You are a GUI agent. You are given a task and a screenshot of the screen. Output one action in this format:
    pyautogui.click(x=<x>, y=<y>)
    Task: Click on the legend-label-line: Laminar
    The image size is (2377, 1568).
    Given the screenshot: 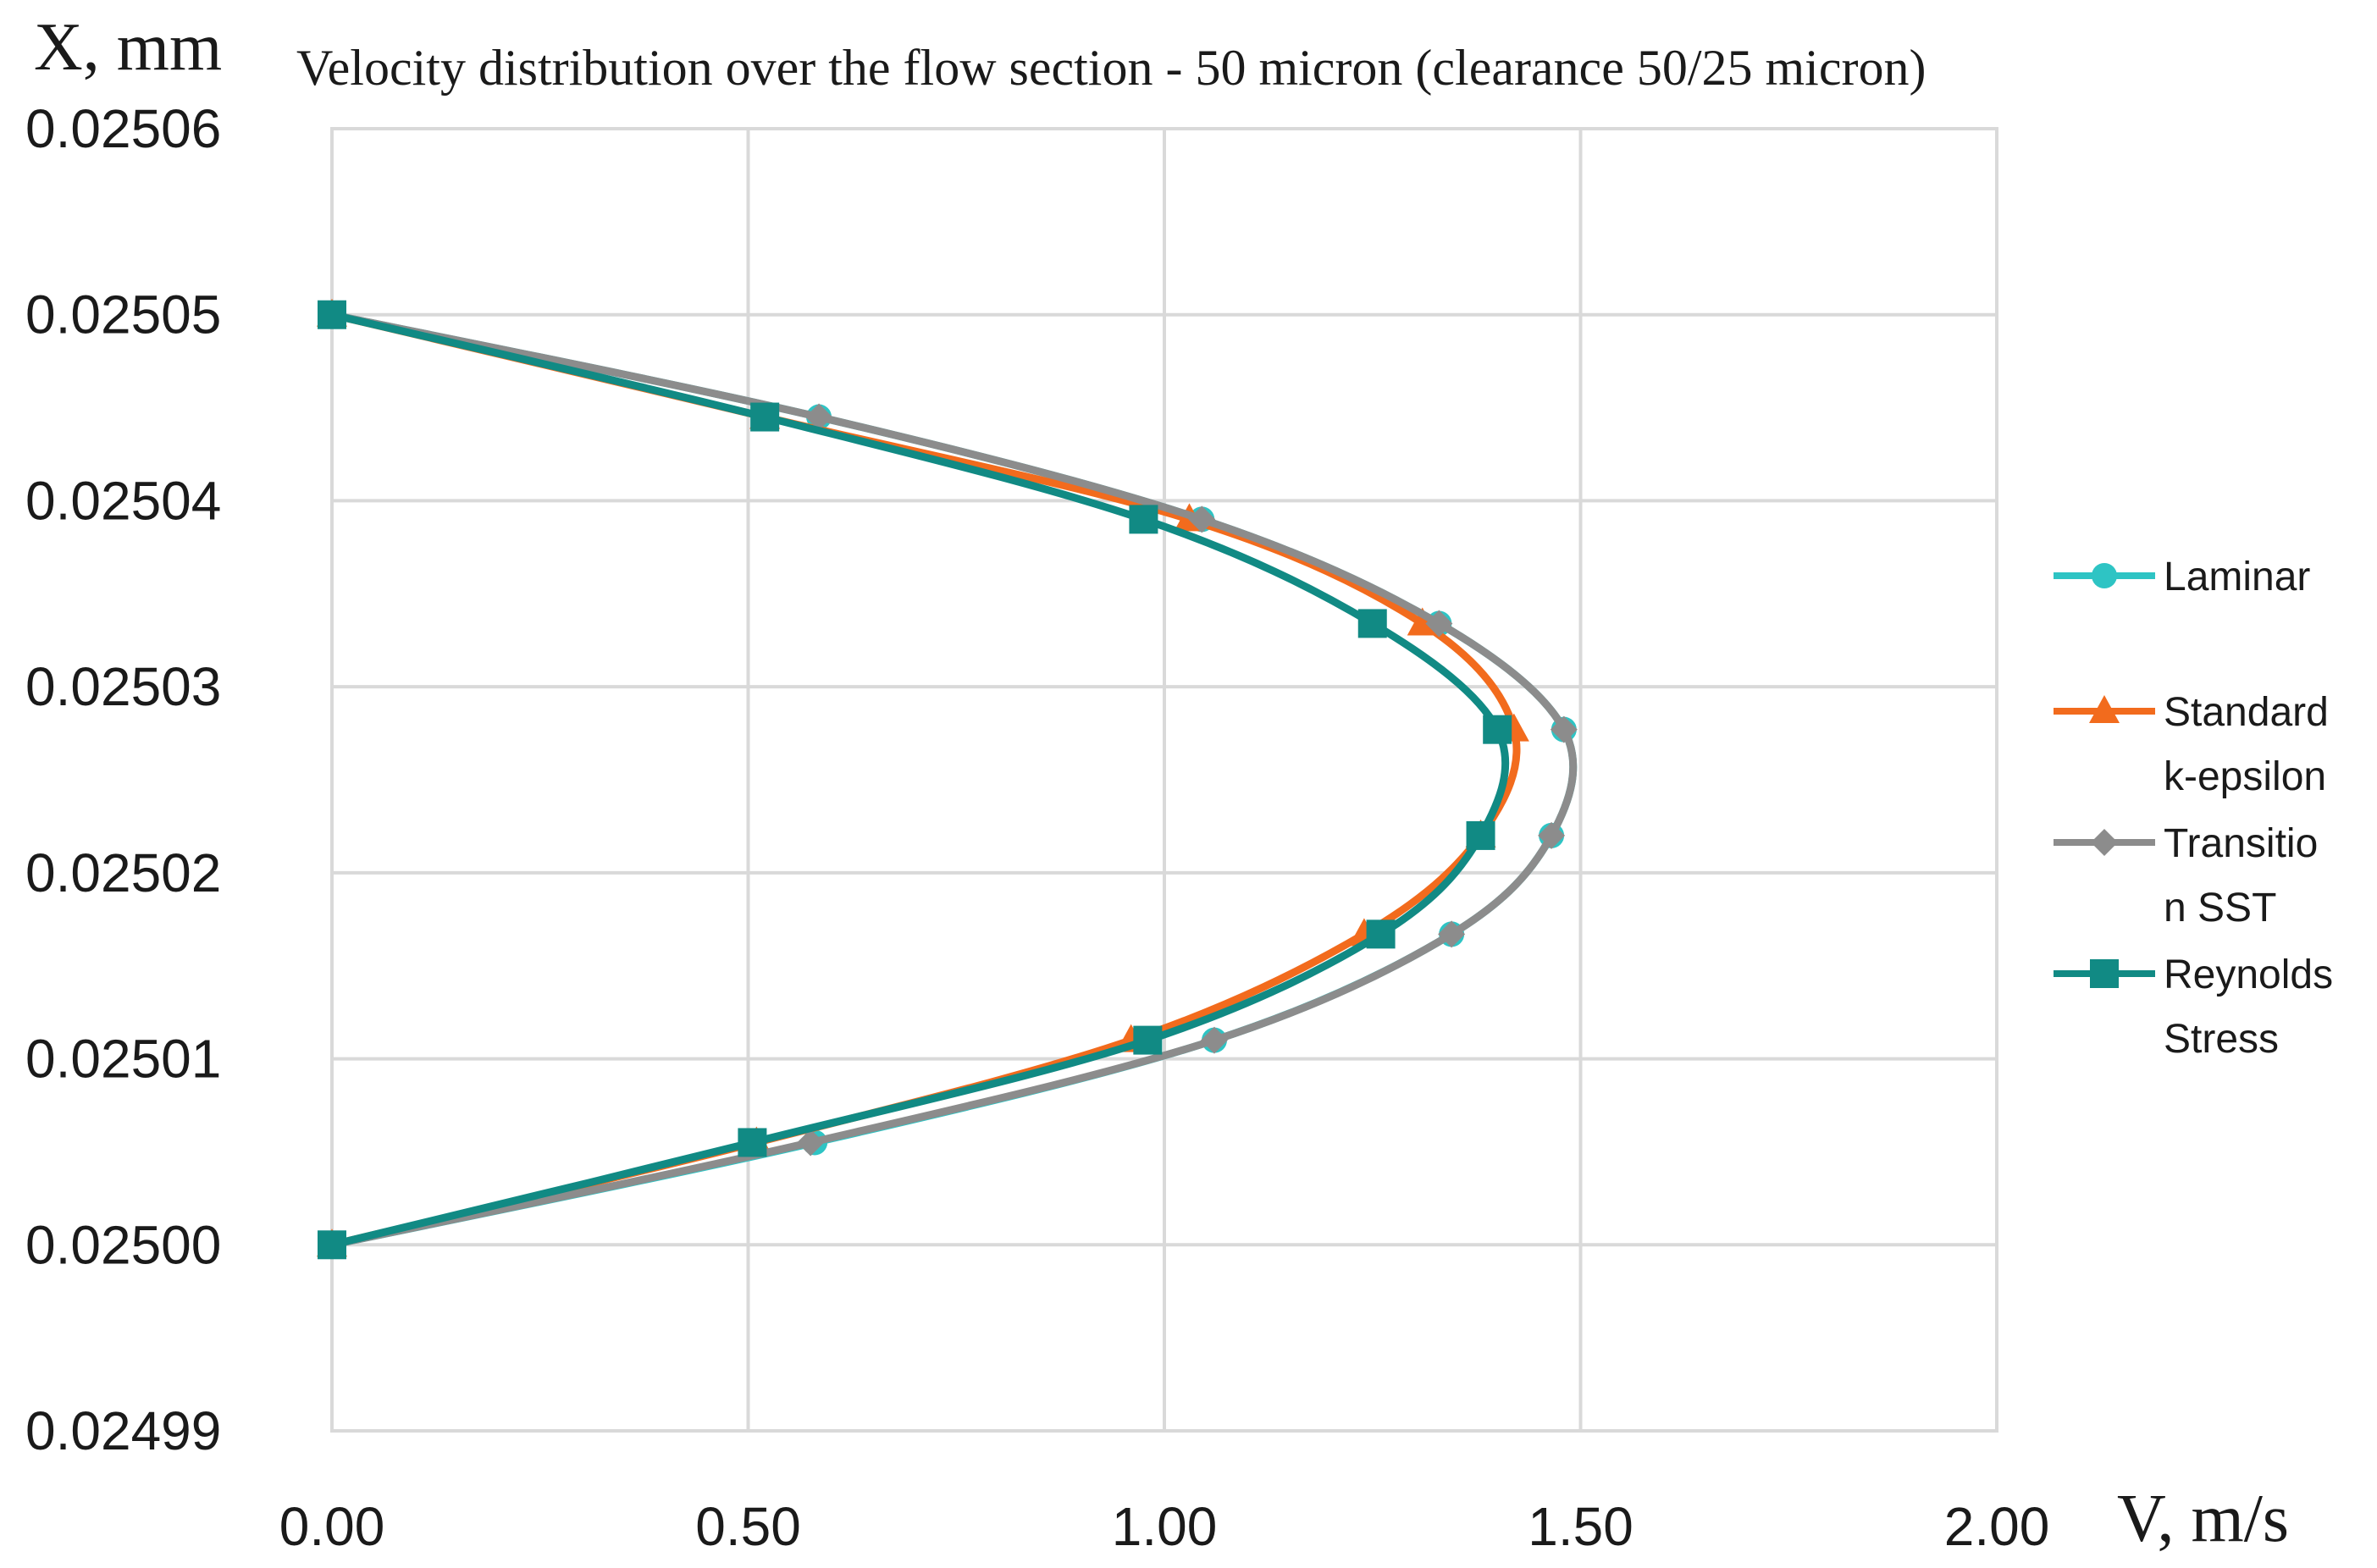 What is the action you would take?
    pyautogui.click(x=2237, y=577)
    